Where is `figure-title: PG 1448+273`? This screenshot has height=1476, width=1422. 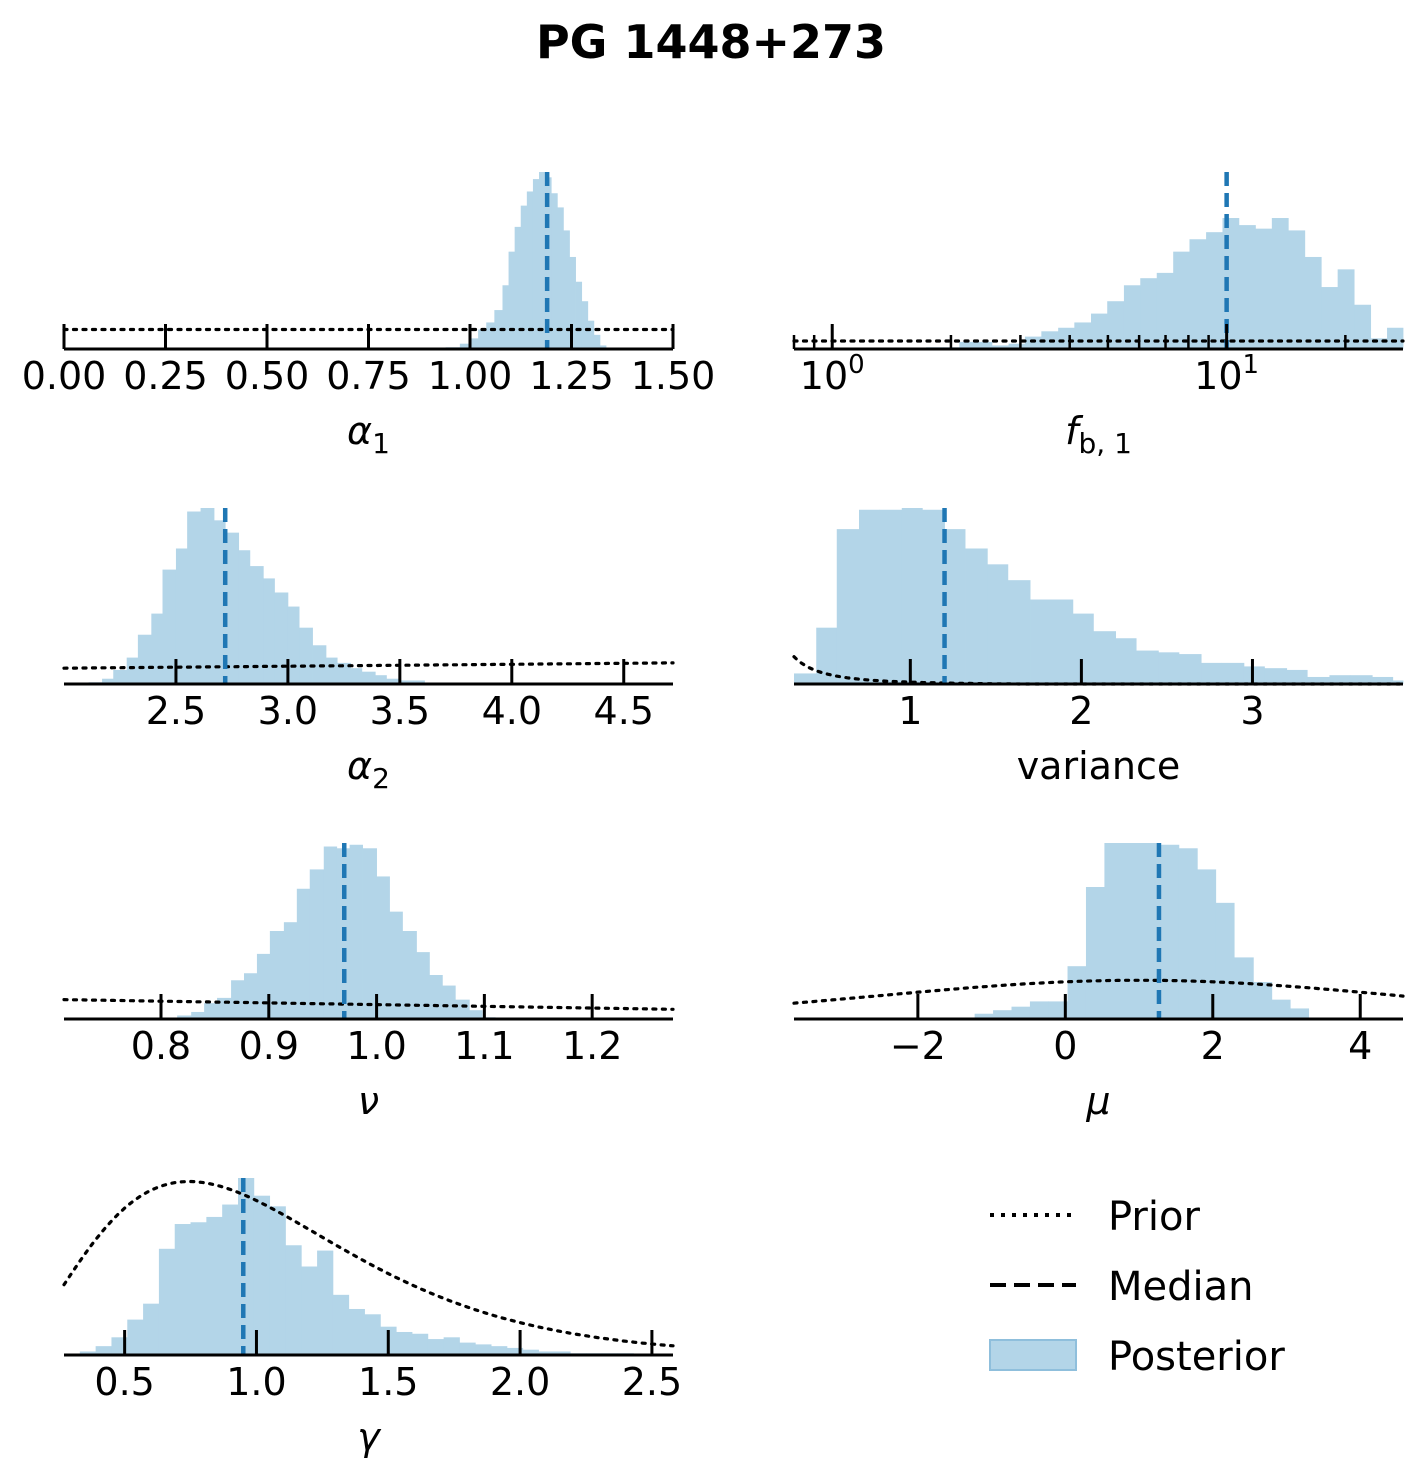 figure-title: PG 1448+273 is located at coordinates (711, 42).